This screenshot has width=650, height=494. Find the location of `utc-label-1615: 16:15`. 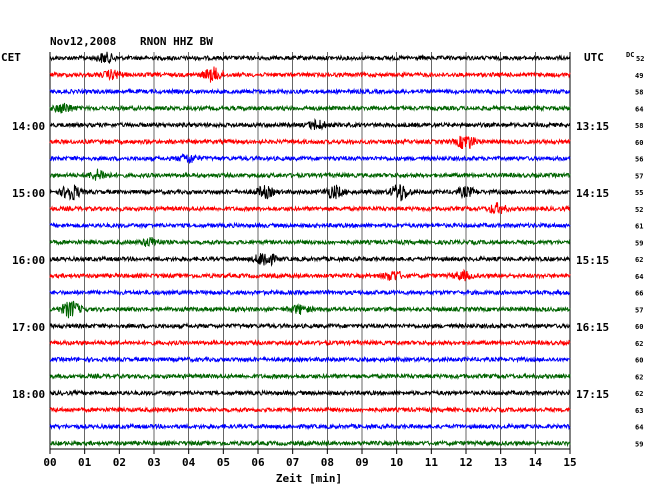

utc-label-1615: 16:15 is located at coordinates (592, 327).